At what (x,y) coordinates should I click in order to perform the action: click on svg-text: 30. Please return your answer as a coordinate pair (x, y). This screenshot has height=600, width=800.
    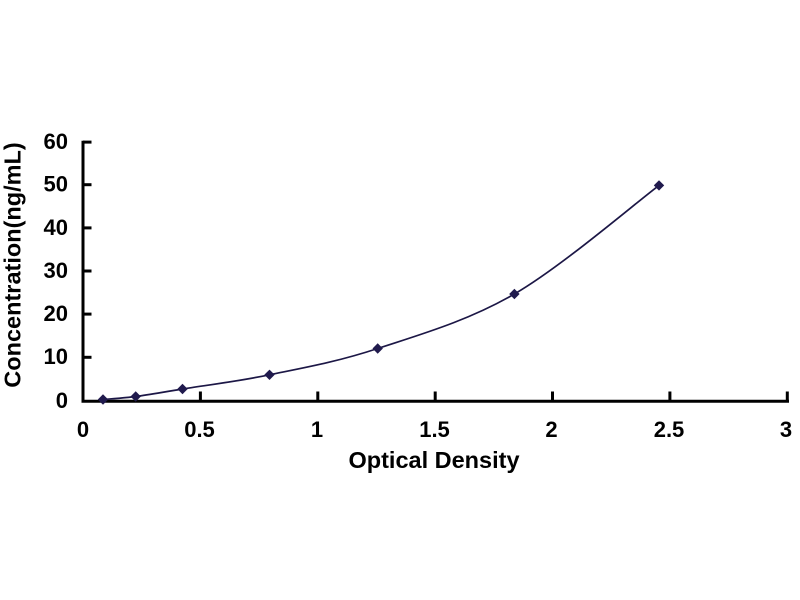
    Looking at the image, I should click on (56, 270).